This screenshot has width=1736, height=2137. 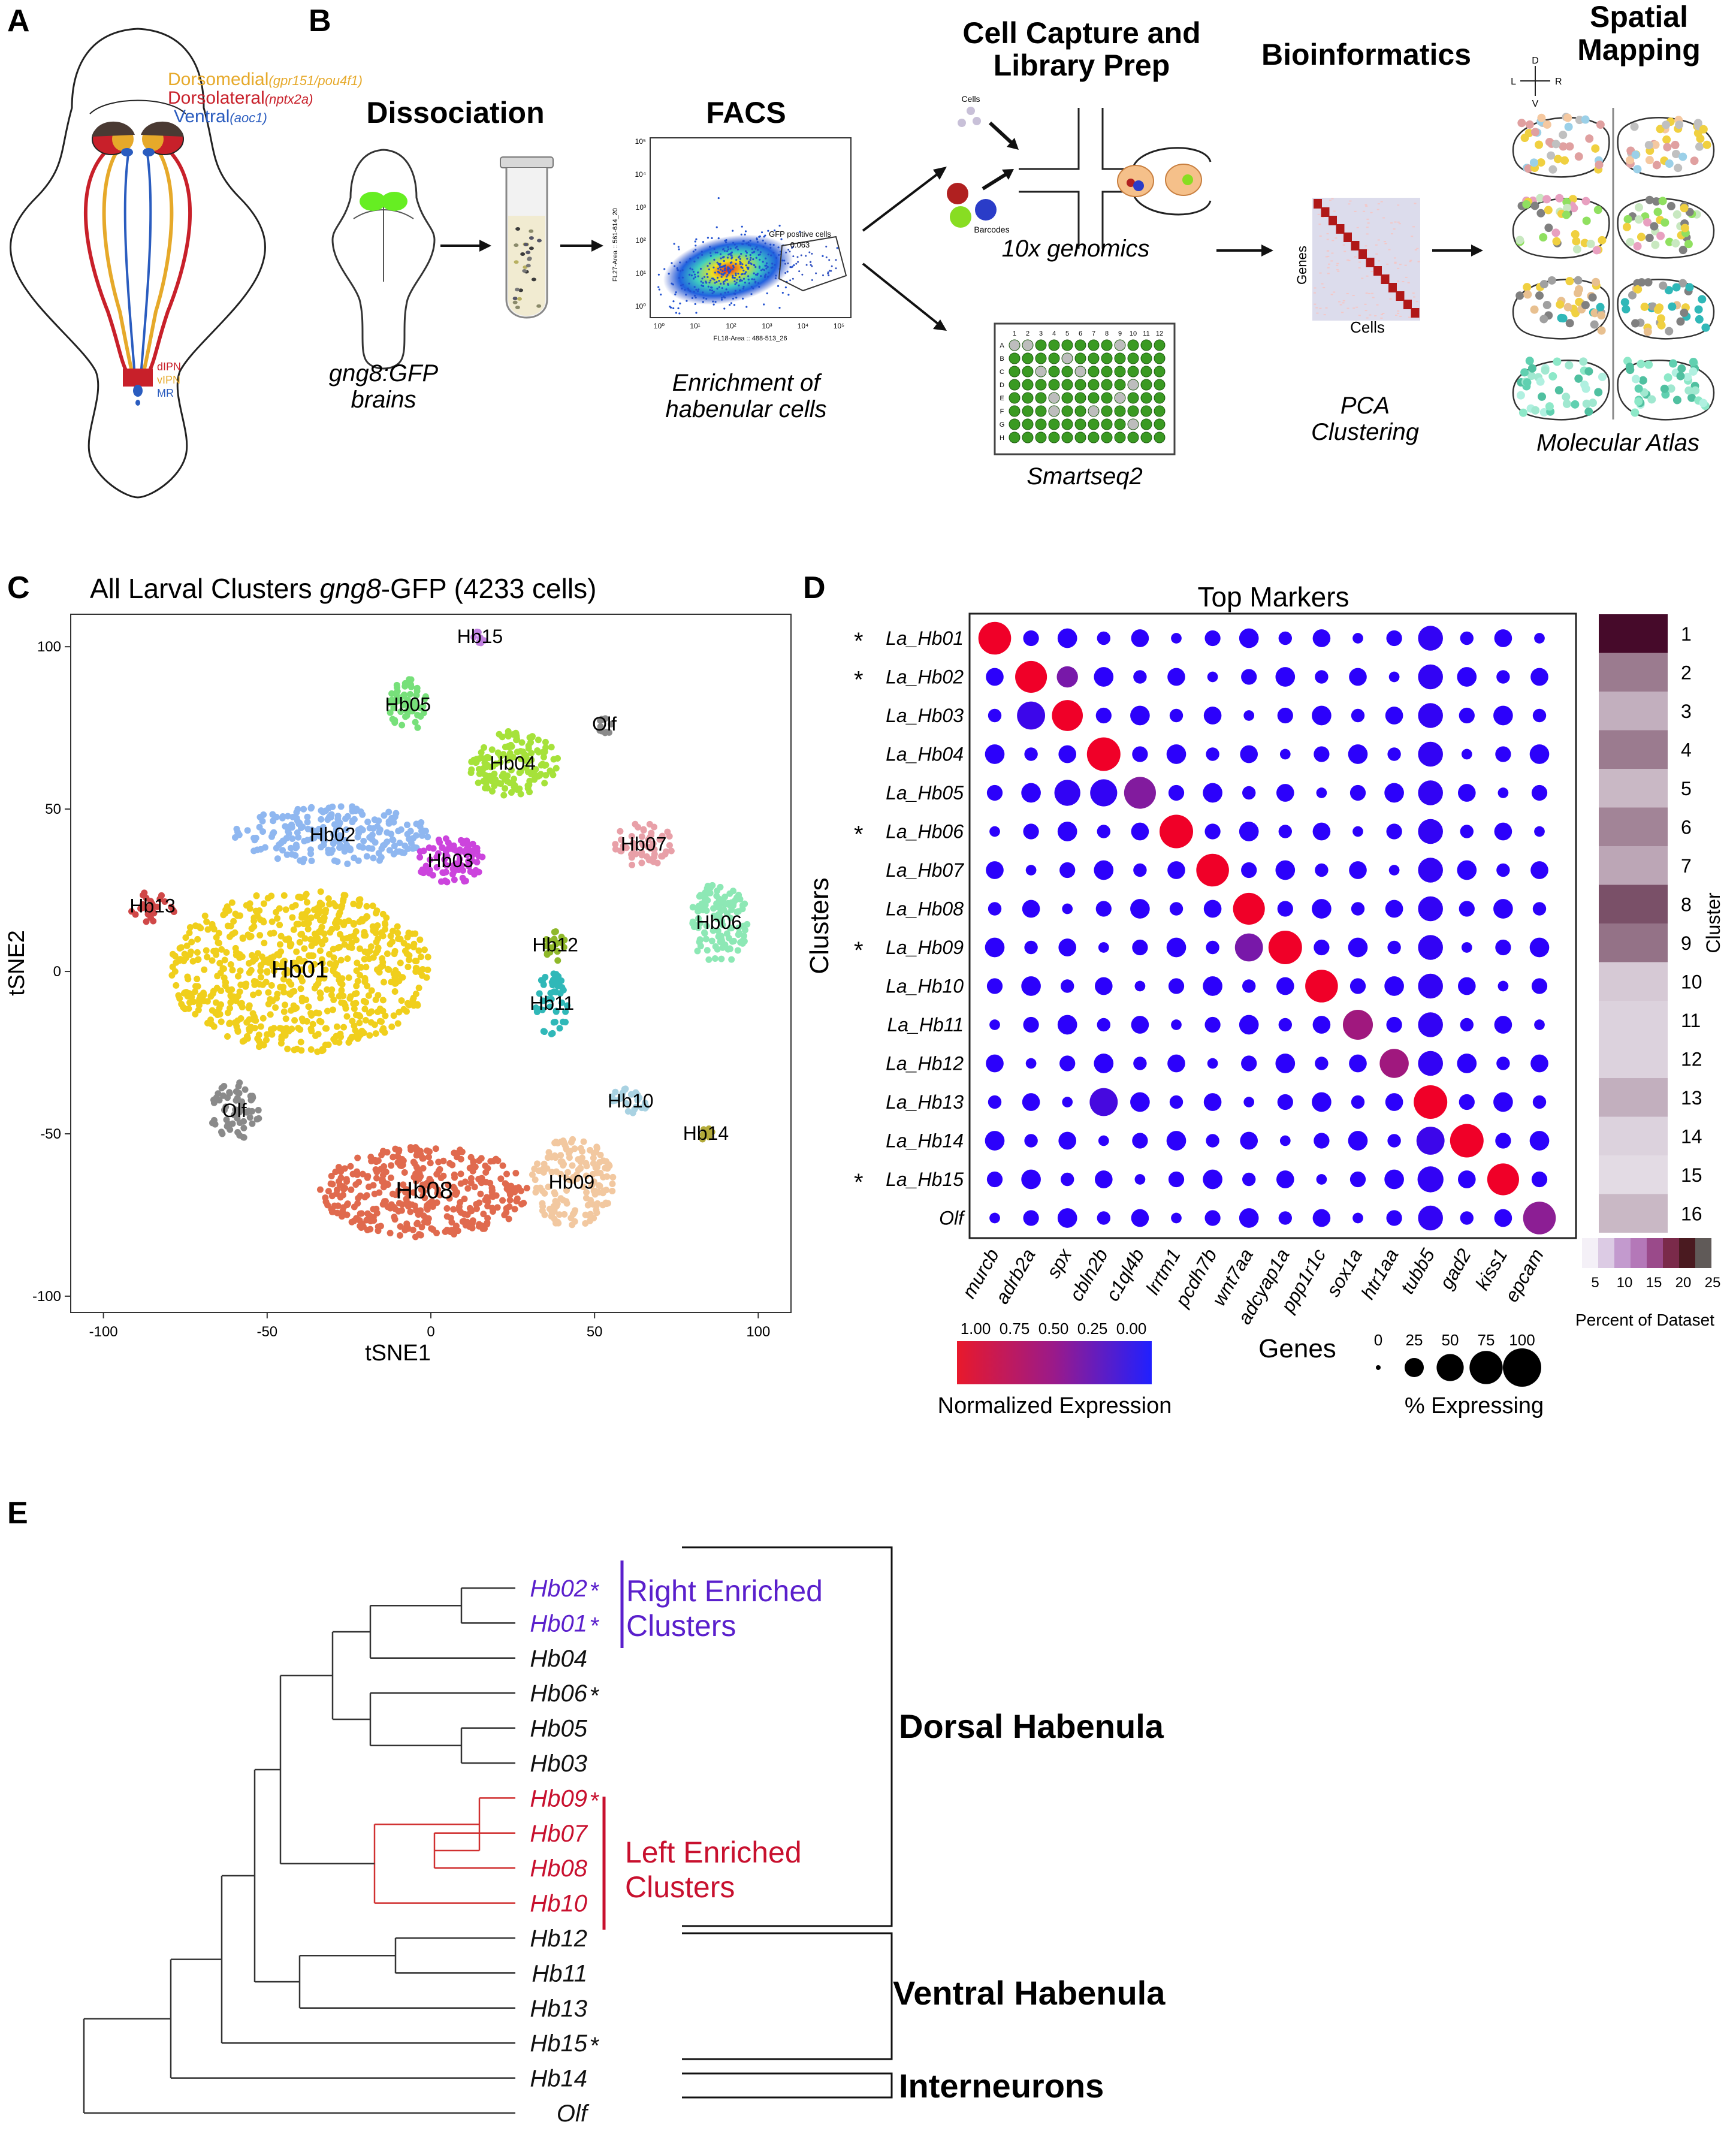 I want to click on plate-col-label: 11, so click(x=1146, y=333).